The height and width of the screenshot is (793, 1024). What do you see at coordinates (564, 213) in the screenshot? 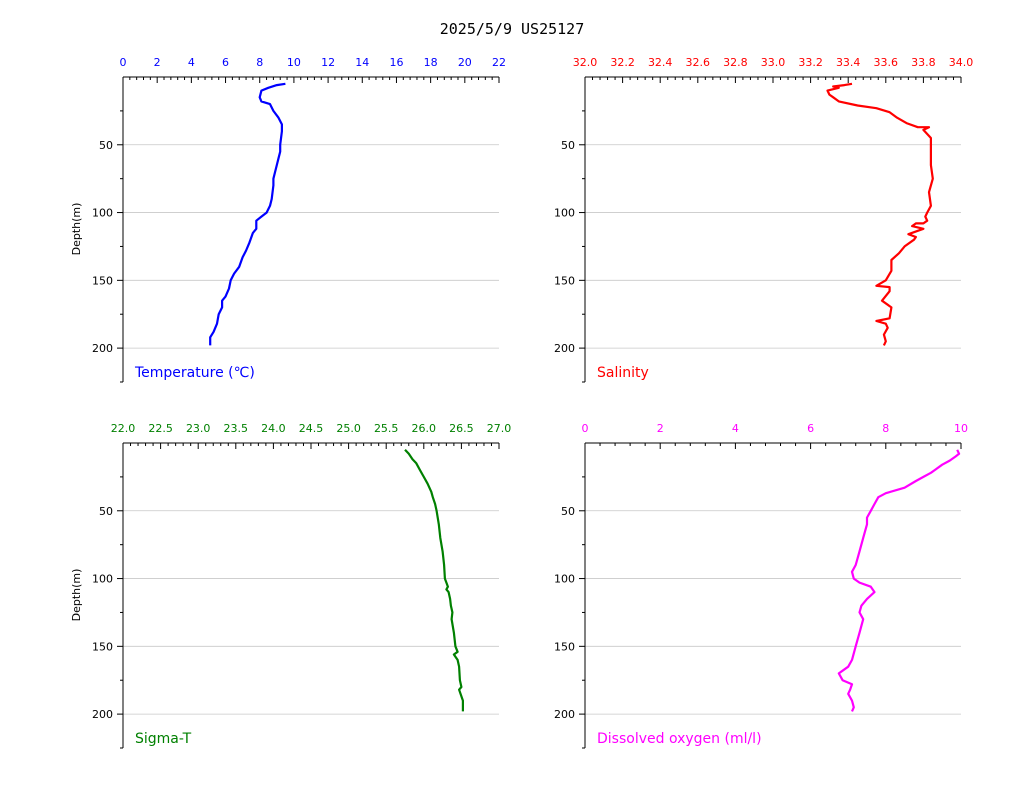
I see `salinity-y-tick-label-1: 100` at bounding box center [564, 213].